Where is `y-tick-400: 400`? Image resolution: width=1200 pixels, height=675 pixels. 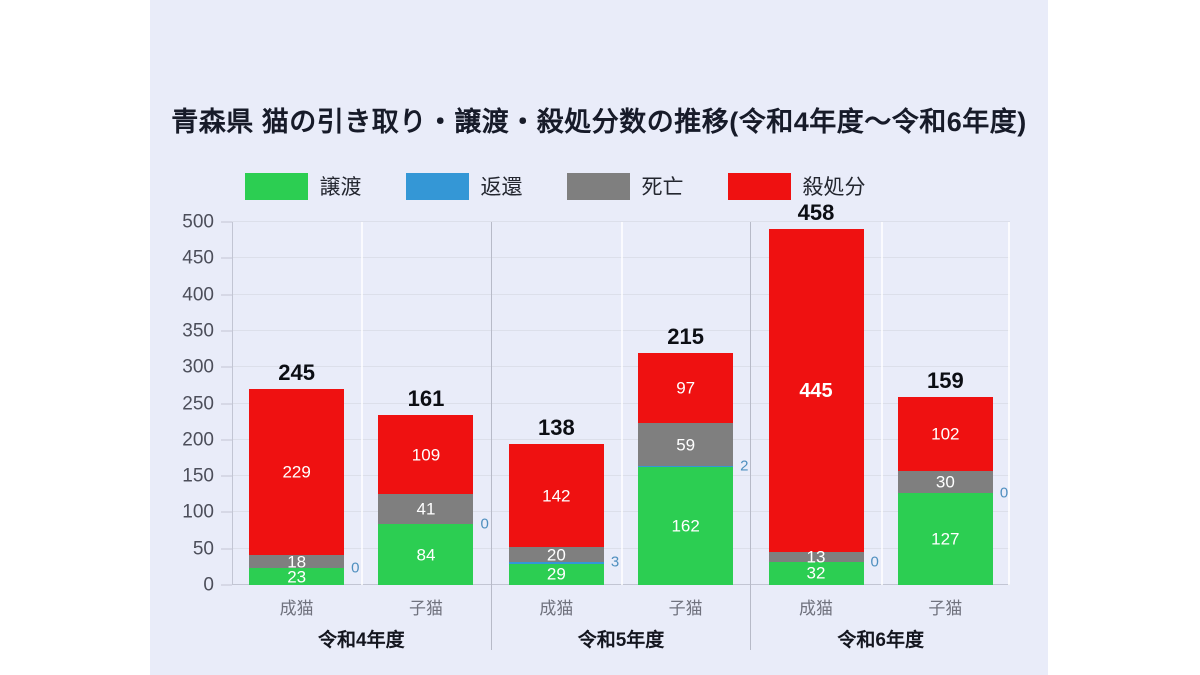 y-tick-400: 400 is located at coordinates (207, 294).